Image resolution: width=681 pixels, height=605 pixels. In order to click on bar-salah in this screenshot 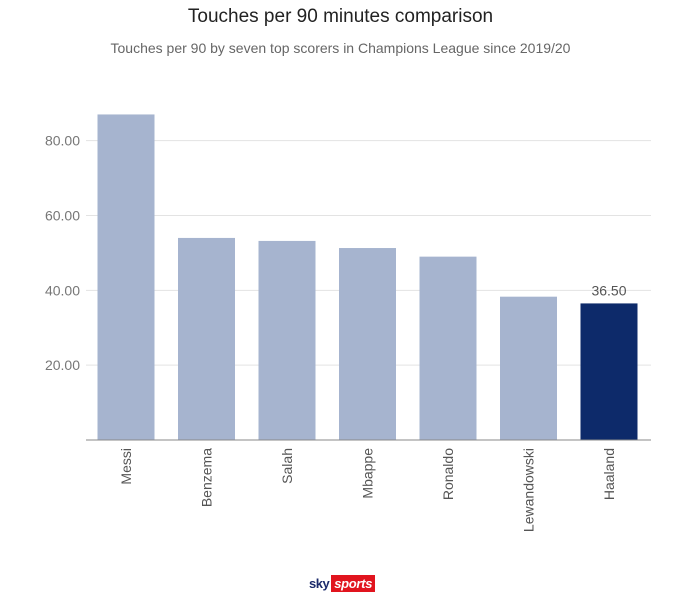, I will do `click(287, 340)`.